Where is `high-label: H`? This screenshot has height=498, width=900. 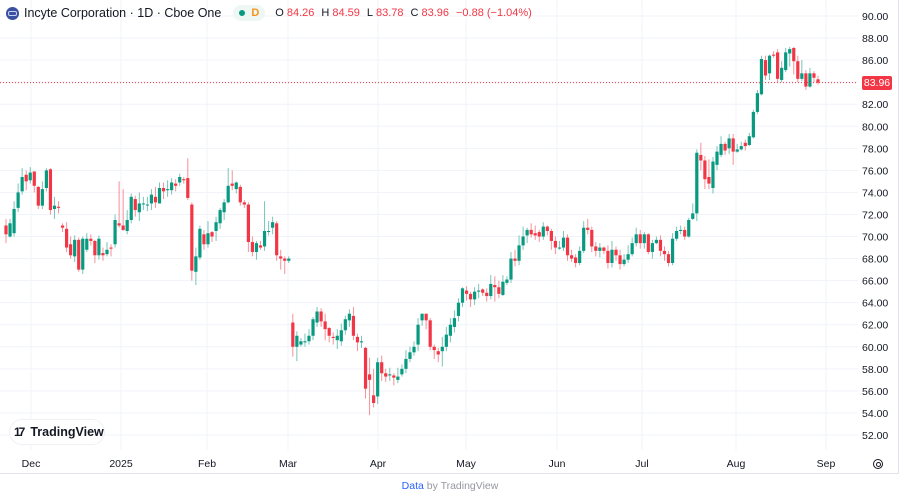 high-label: H is located at coordinates (325, 13).